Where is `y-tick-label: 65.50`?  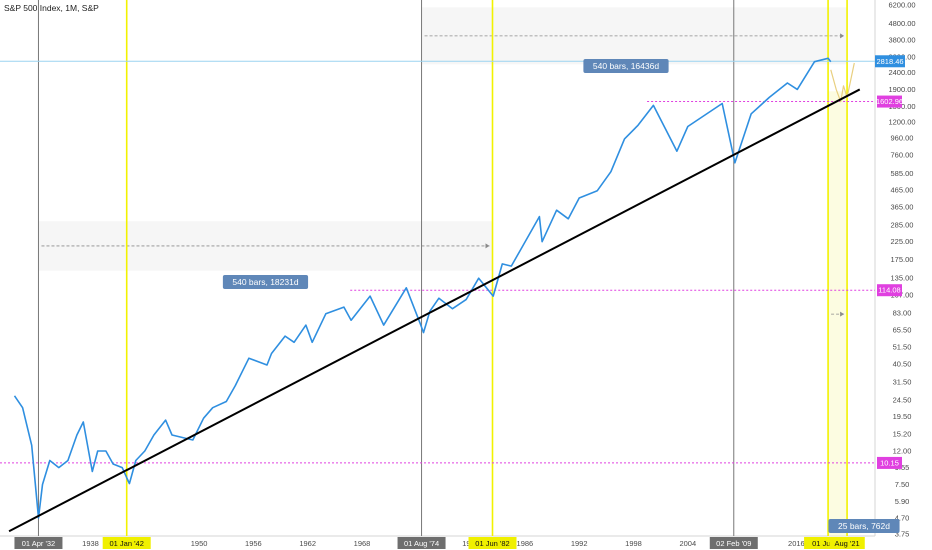 y-tick-label: 65.50 is located at coordinates (902, 329).